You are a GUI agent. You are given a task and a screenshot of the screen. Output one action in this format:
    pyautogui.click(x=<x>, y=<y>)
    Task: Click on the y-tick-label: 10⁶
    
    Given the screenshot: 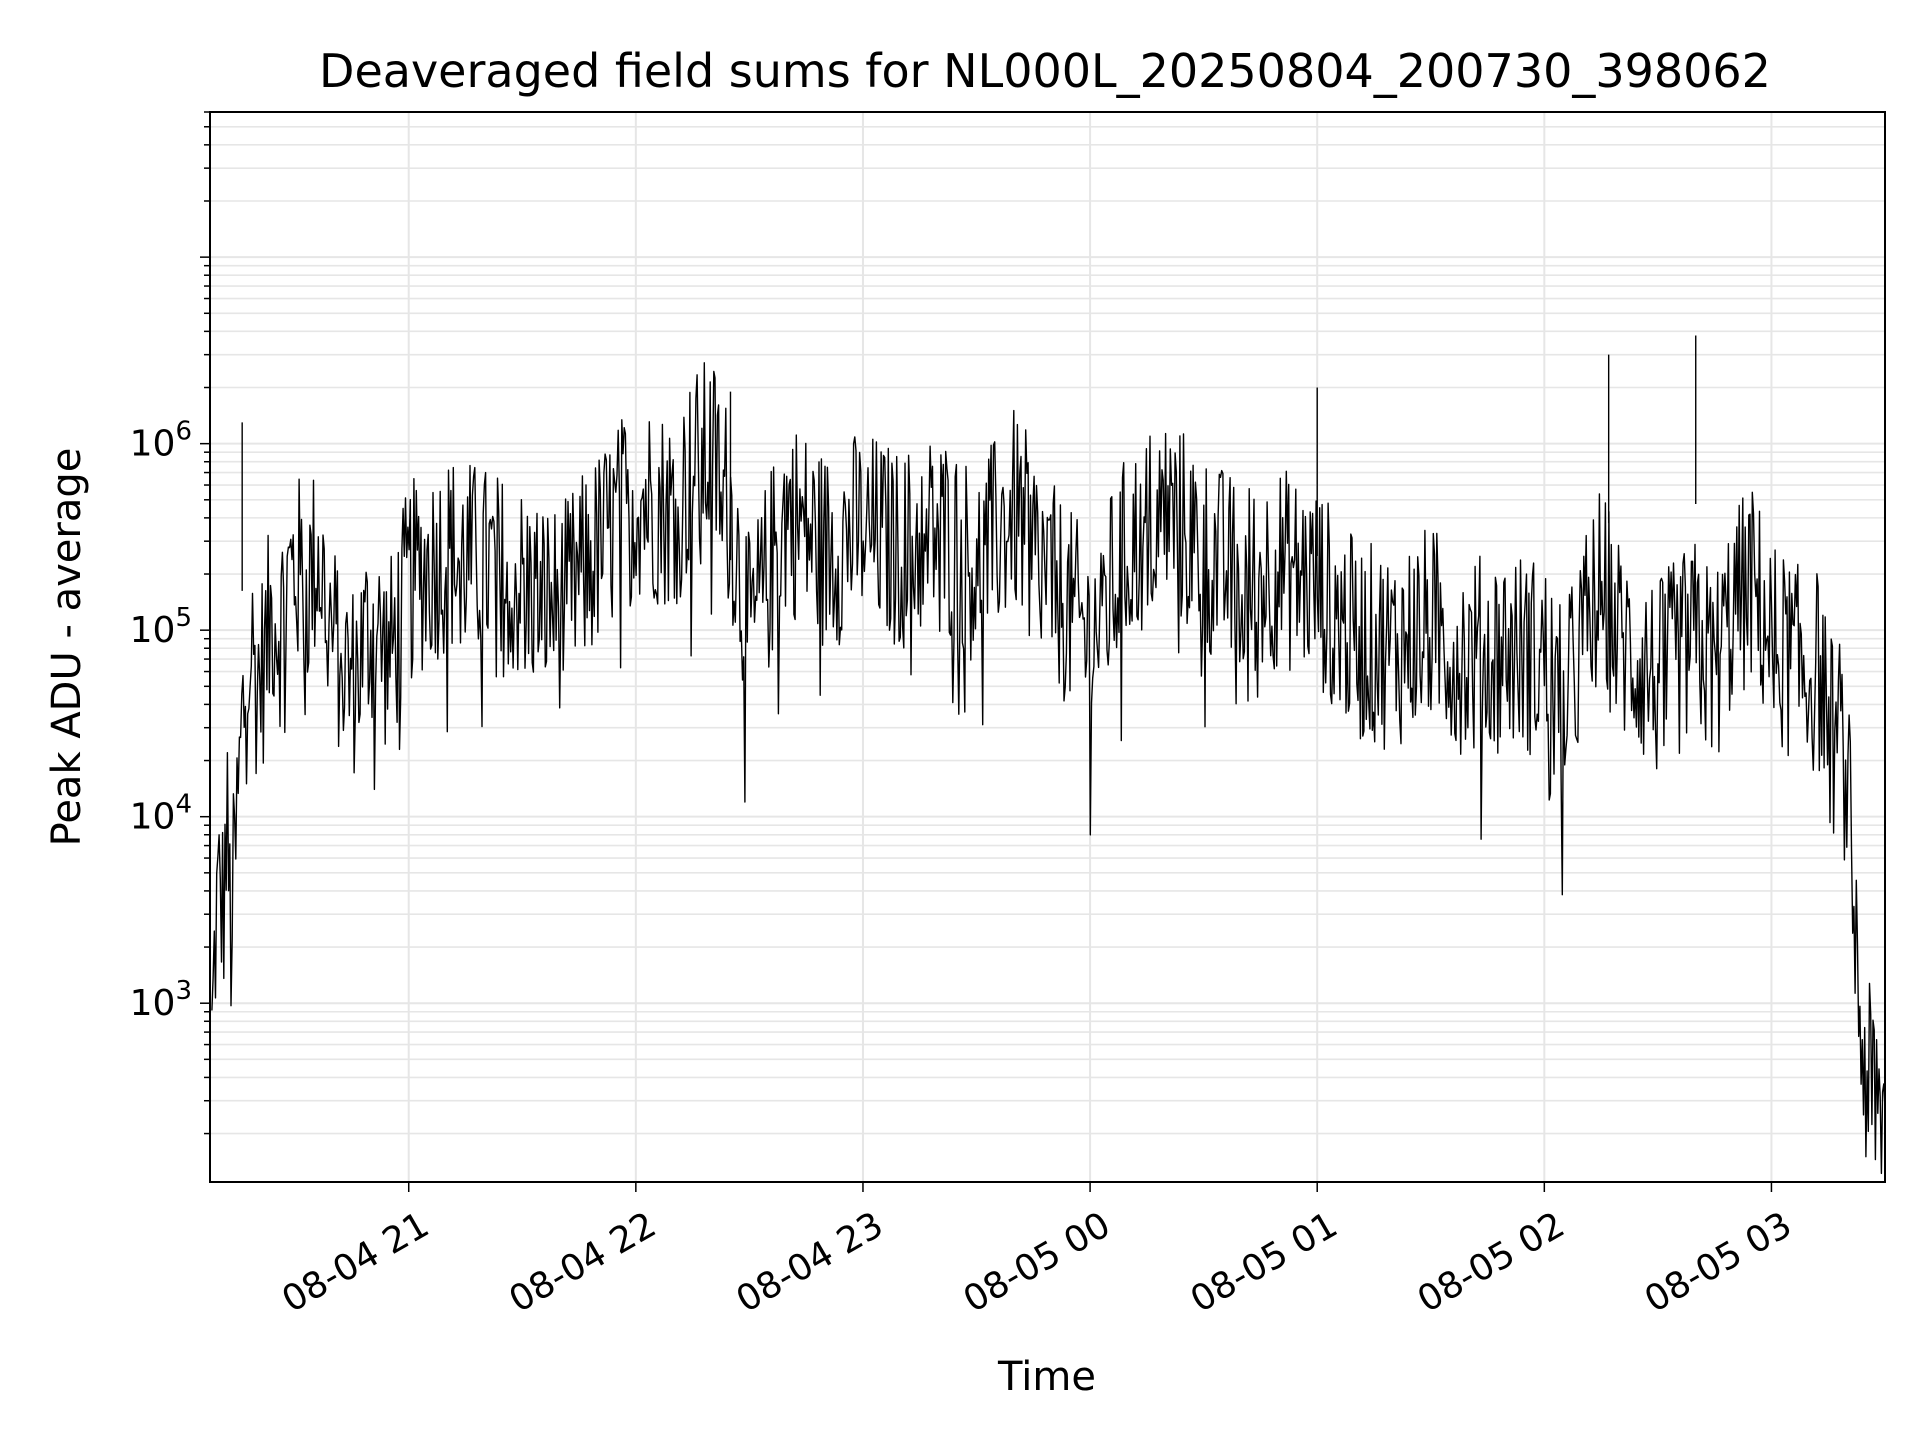 What is the action you would take?
    pyautogui.click(x=161, y=441)
    